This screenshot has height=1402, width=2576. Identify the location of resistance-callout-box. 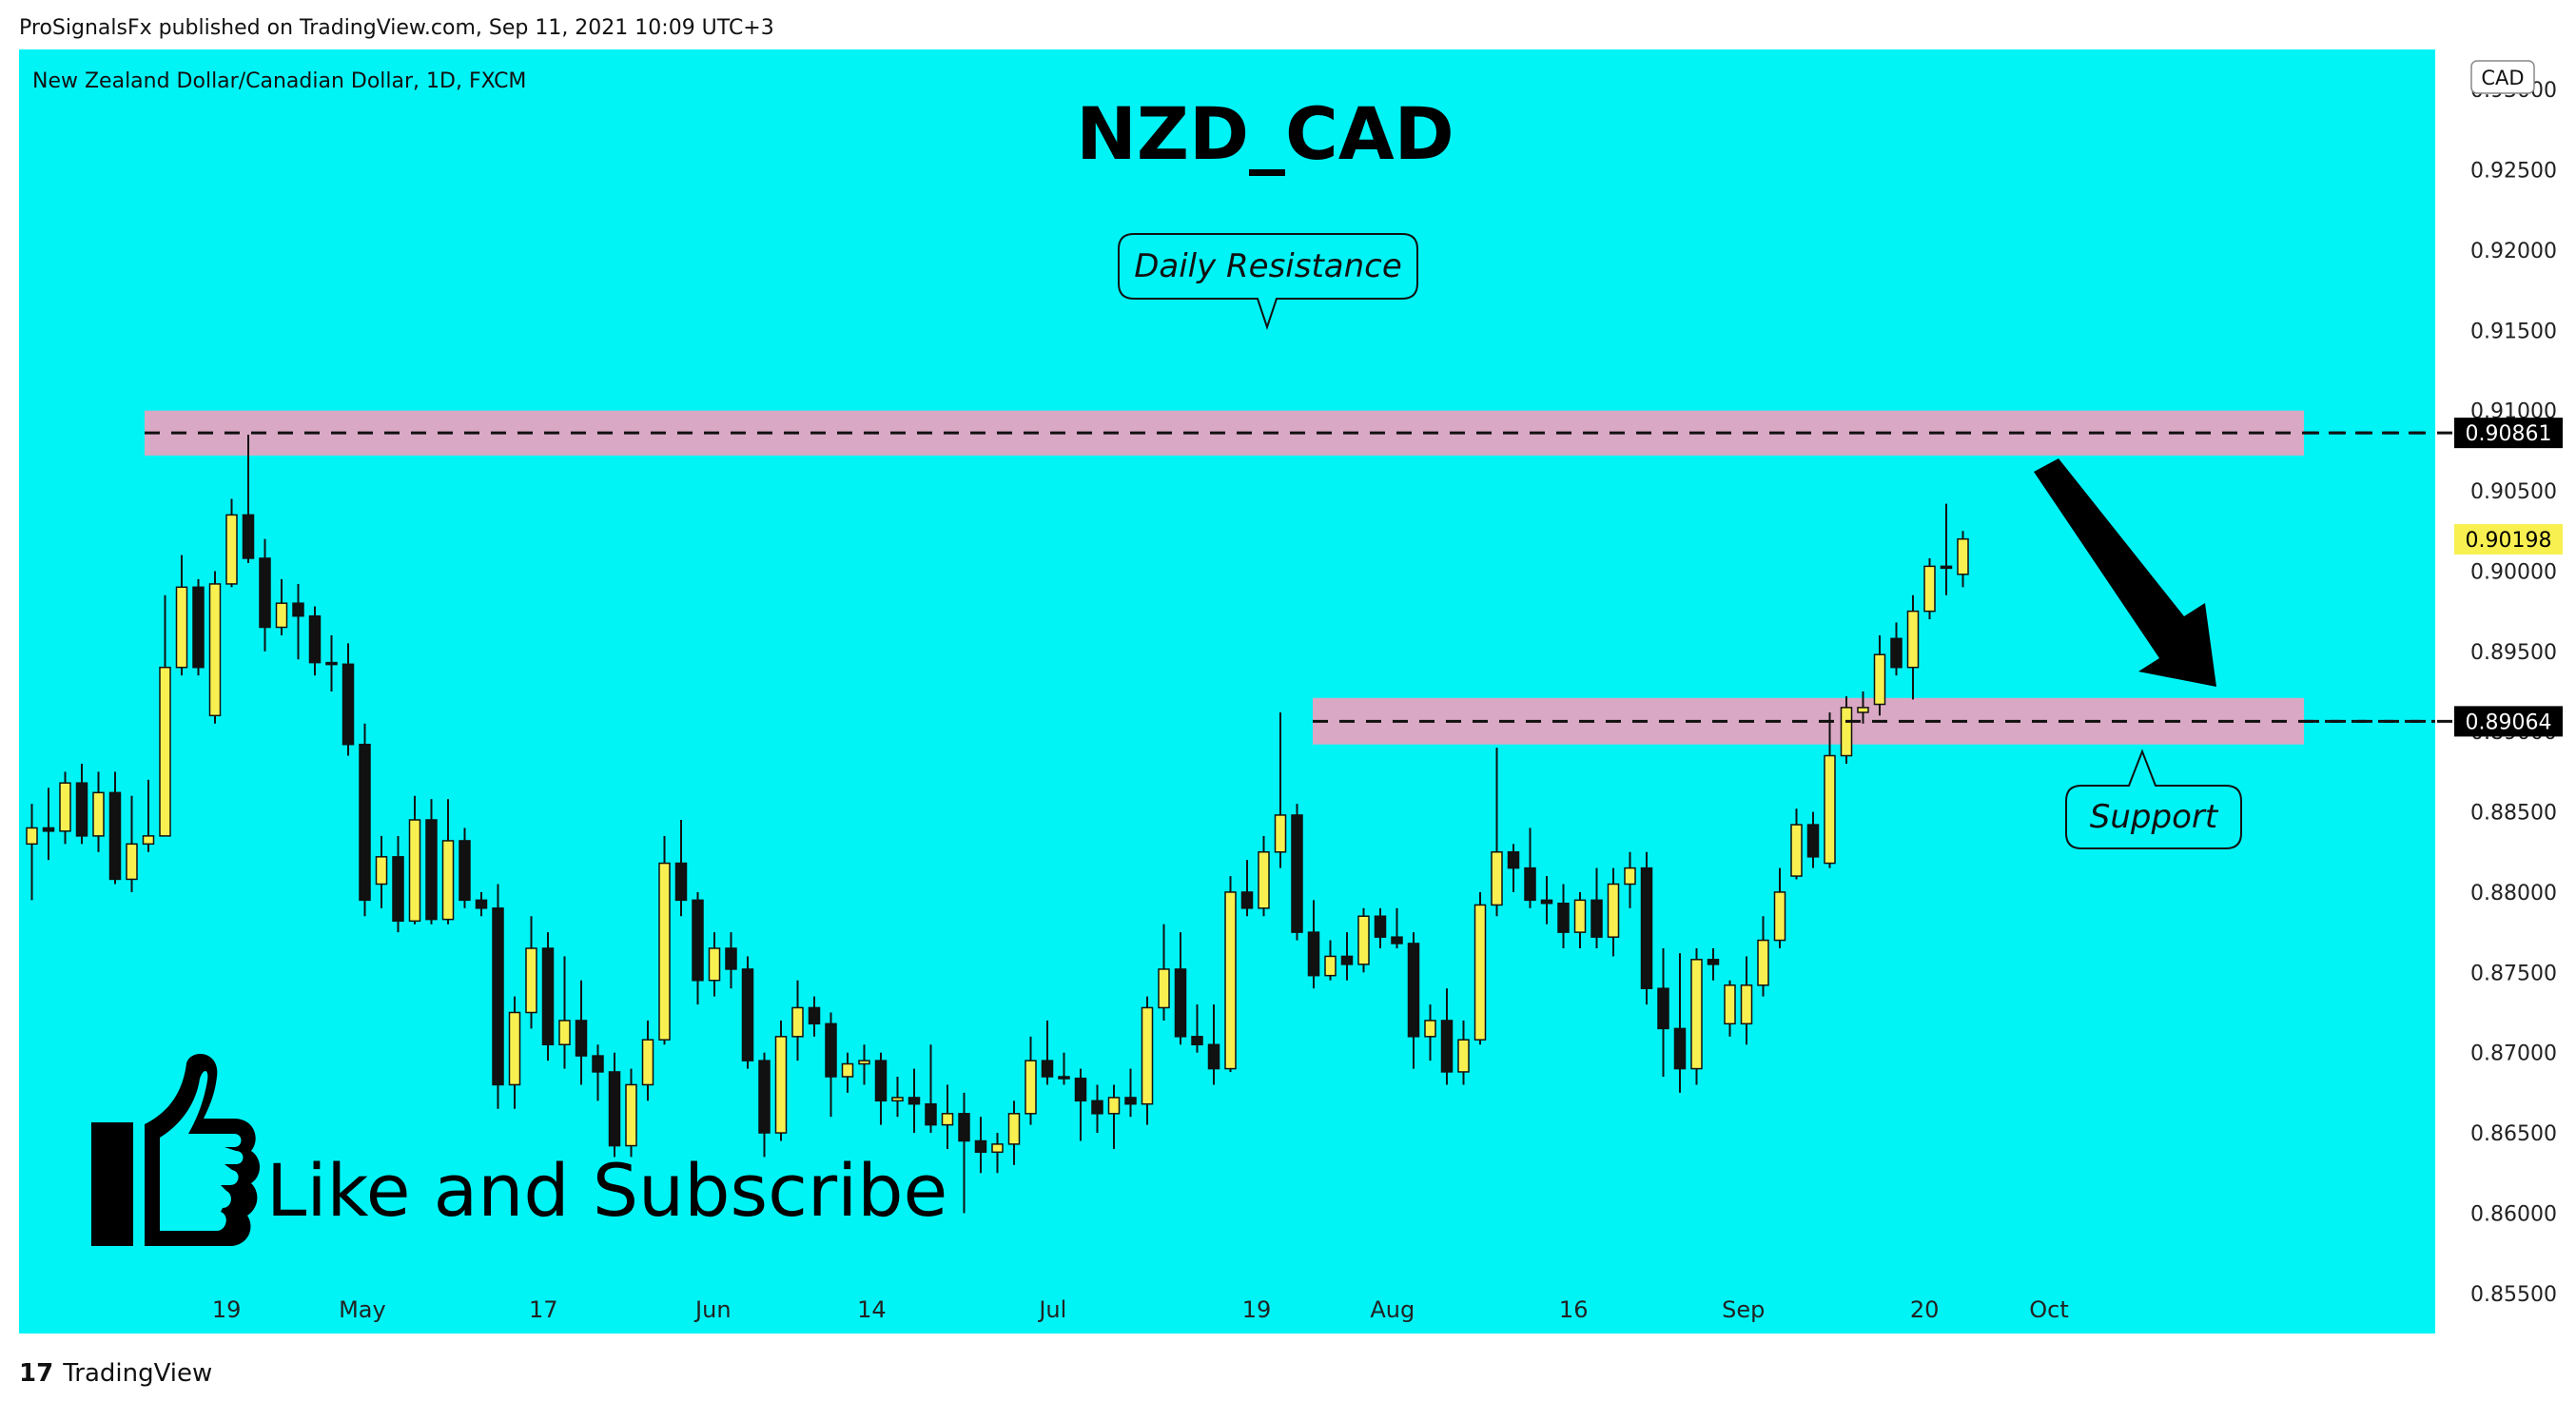
(1268, 282).